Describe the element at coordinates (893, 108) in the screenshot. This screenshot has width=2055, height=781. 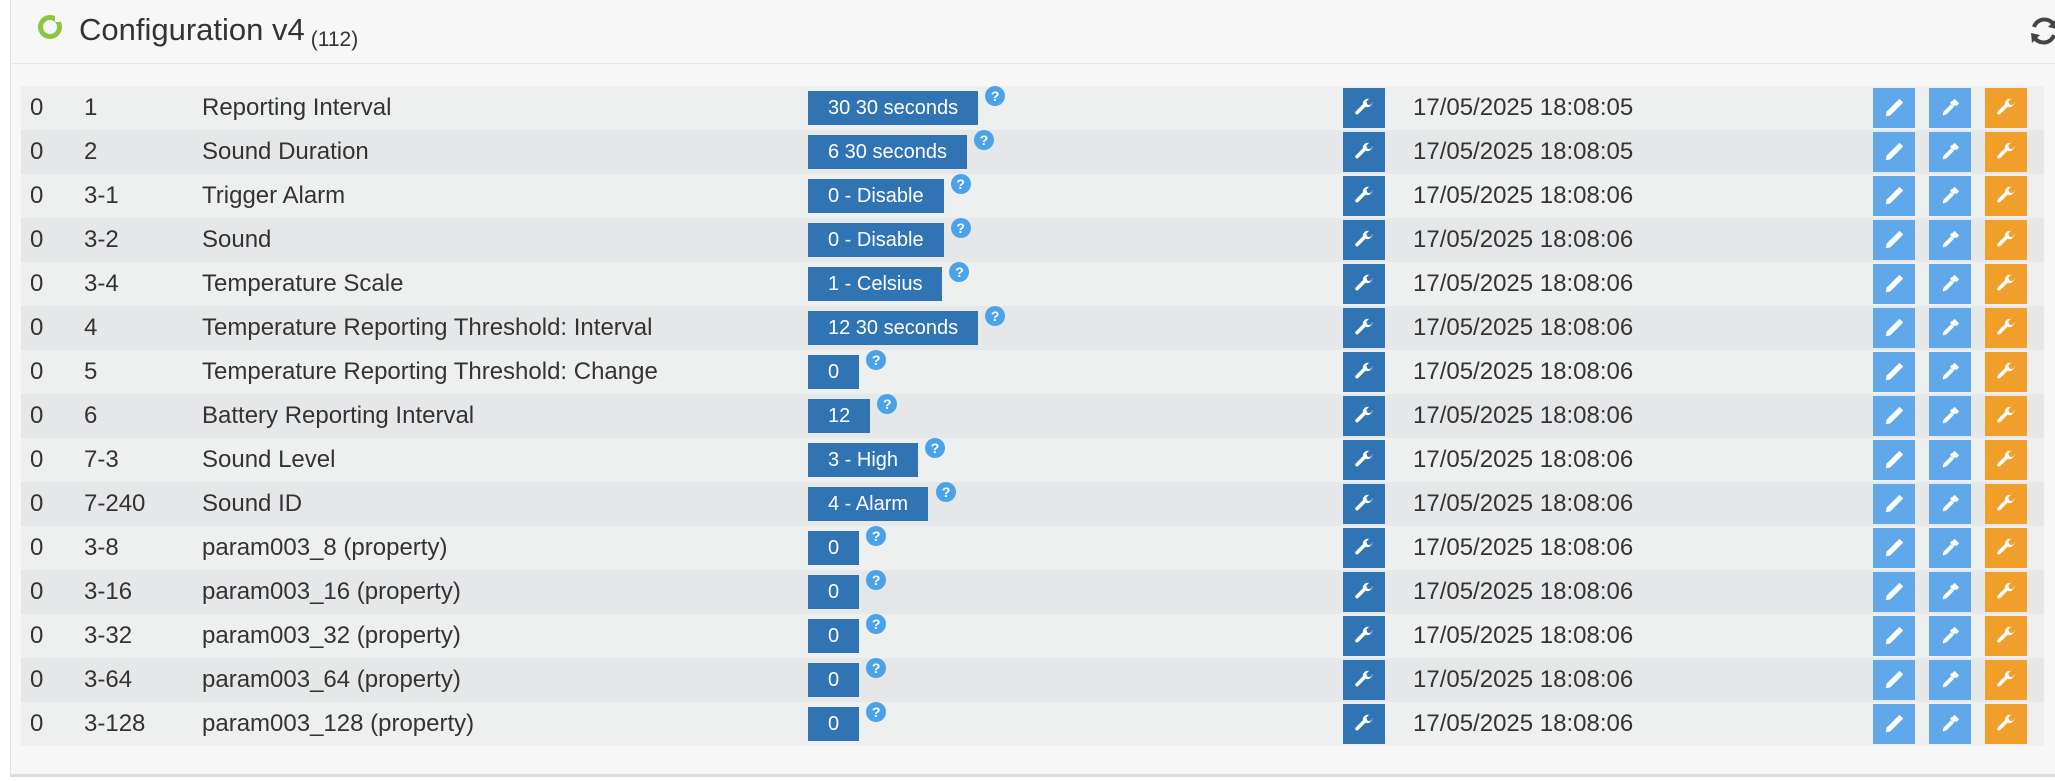
I see `value-button: 30 30 seconds` at that location.